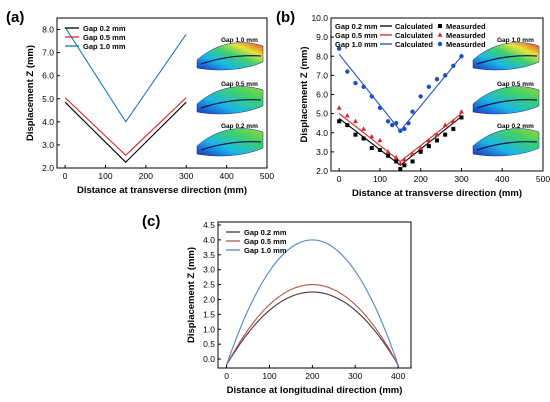 The width and height of the screenshot is (550, 402). I want to click on y-tick-label: 3.5, so click(209, 255).